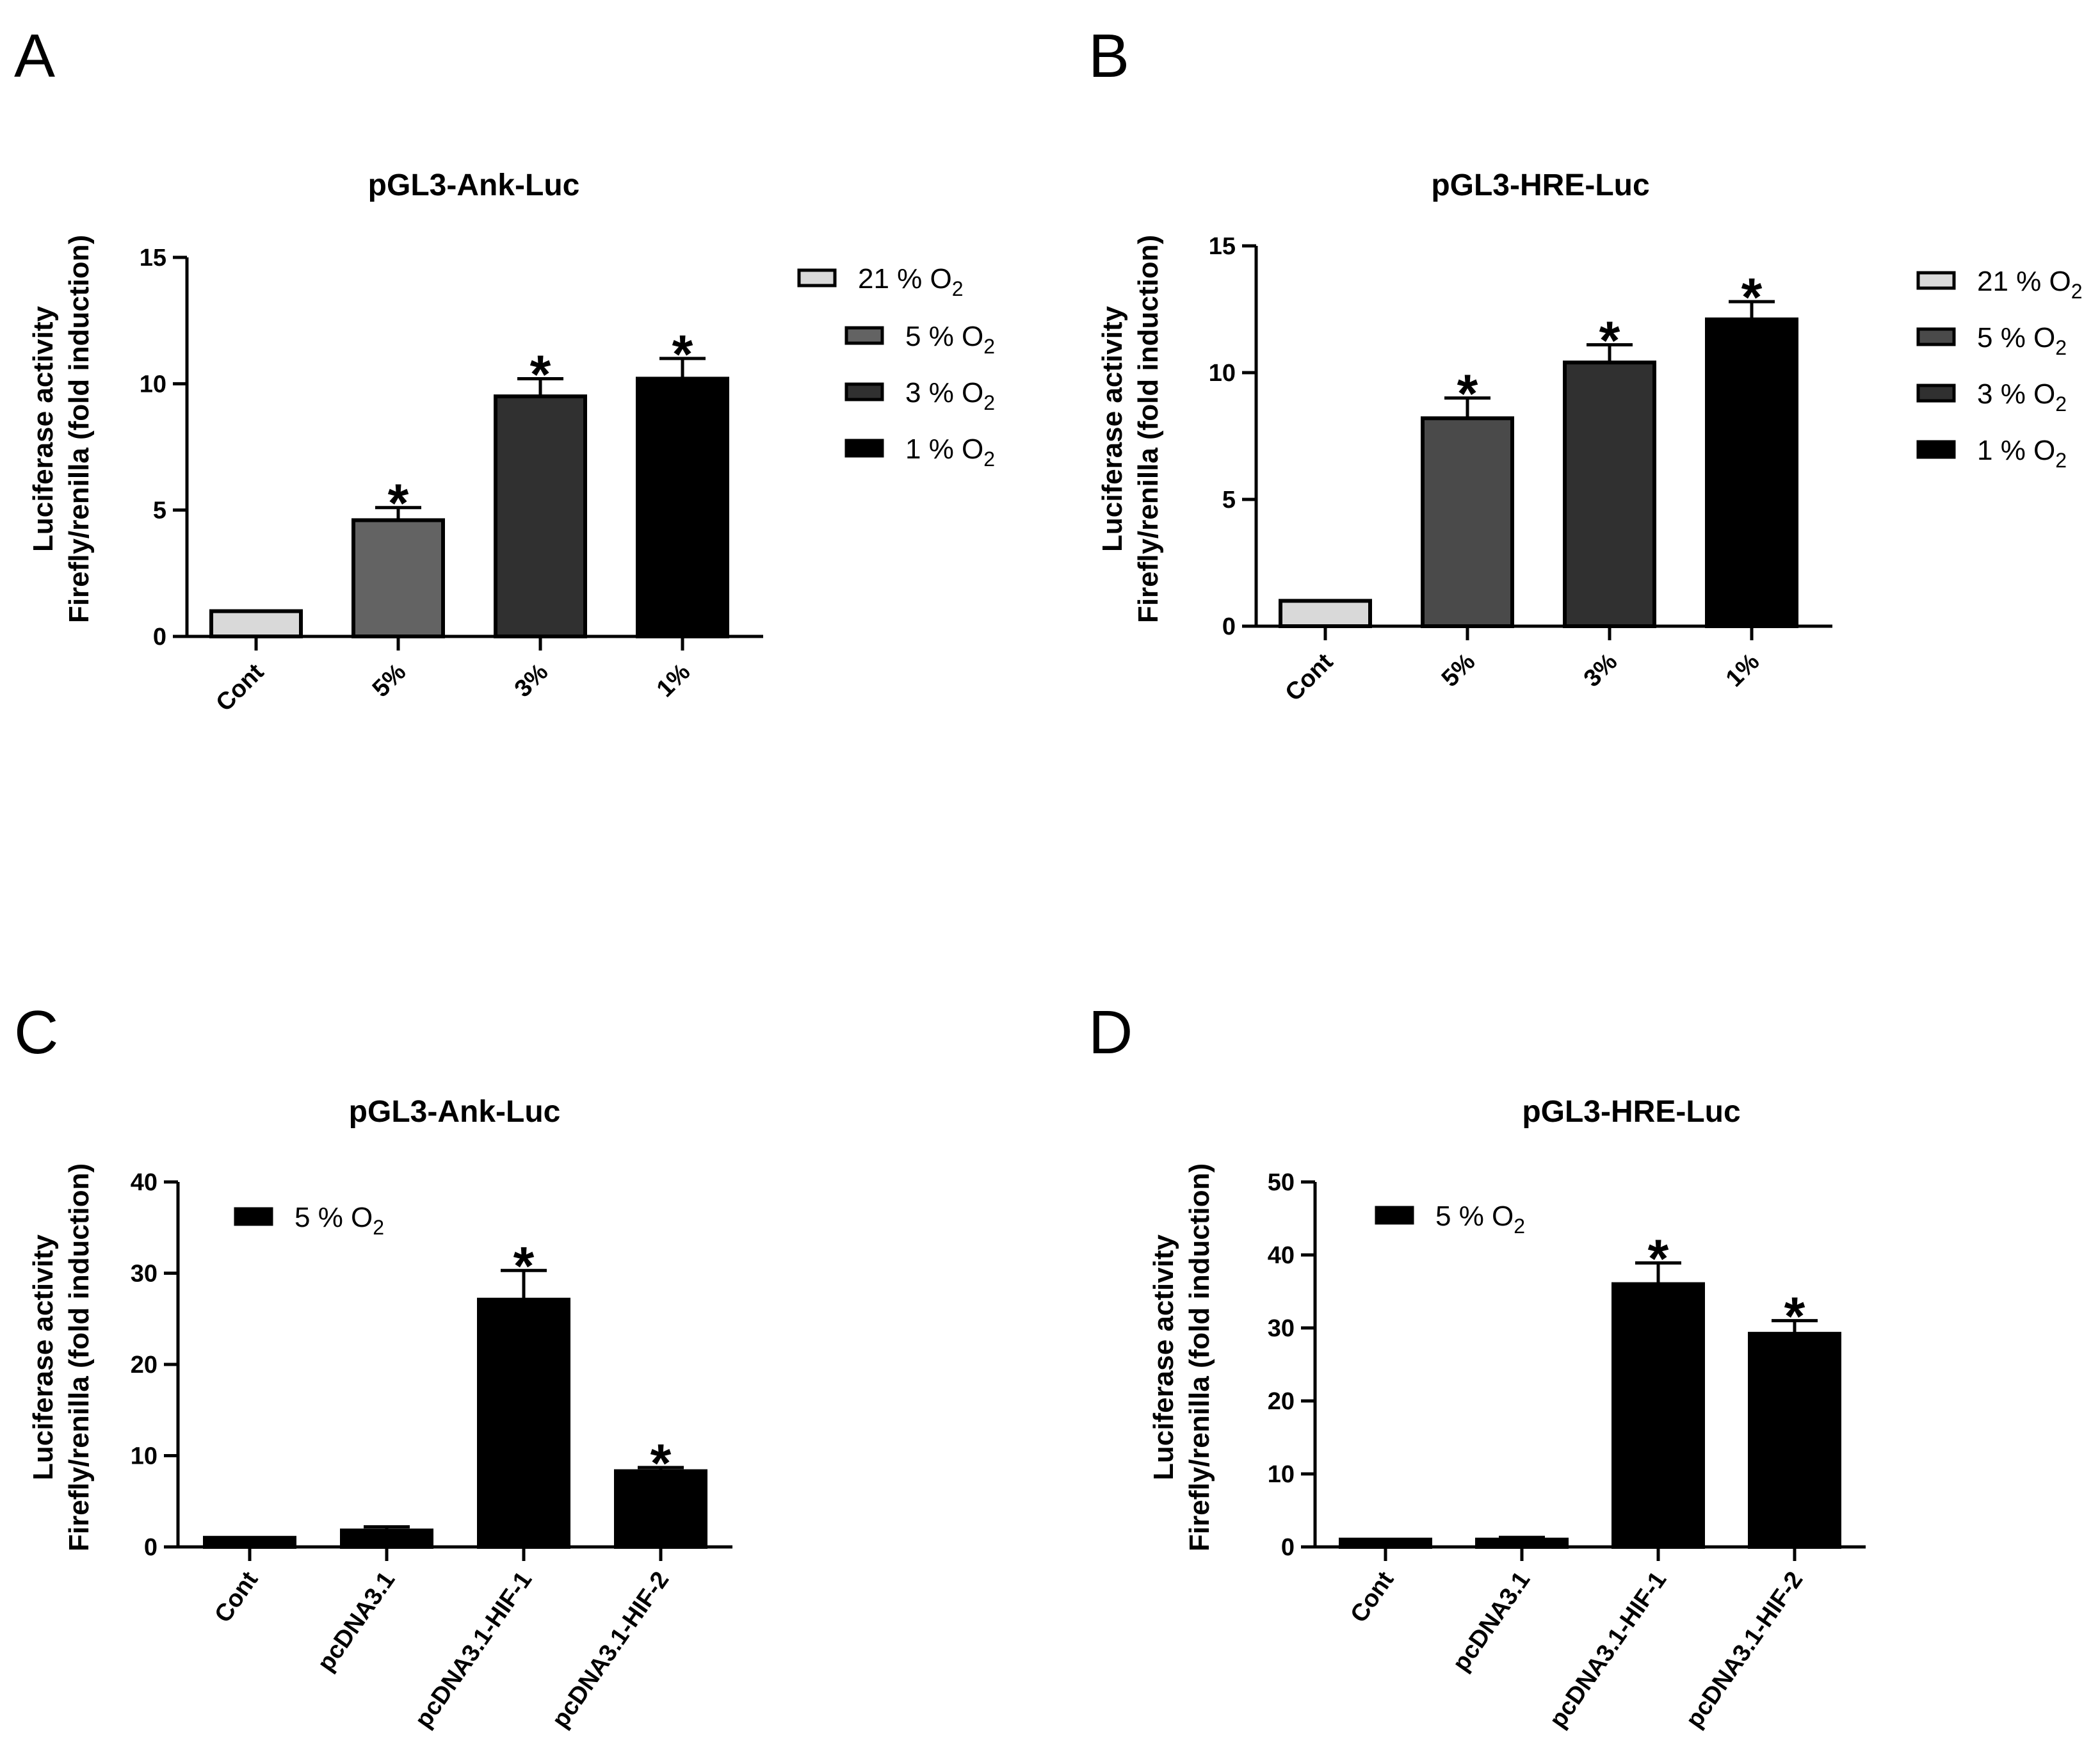 The height and width of the screenshot is (1755, 2100). What do you see at coordinates (1110, 1032) in the screenshot?
I see `panel-letter: D` at bounding box center [1110, 1032].